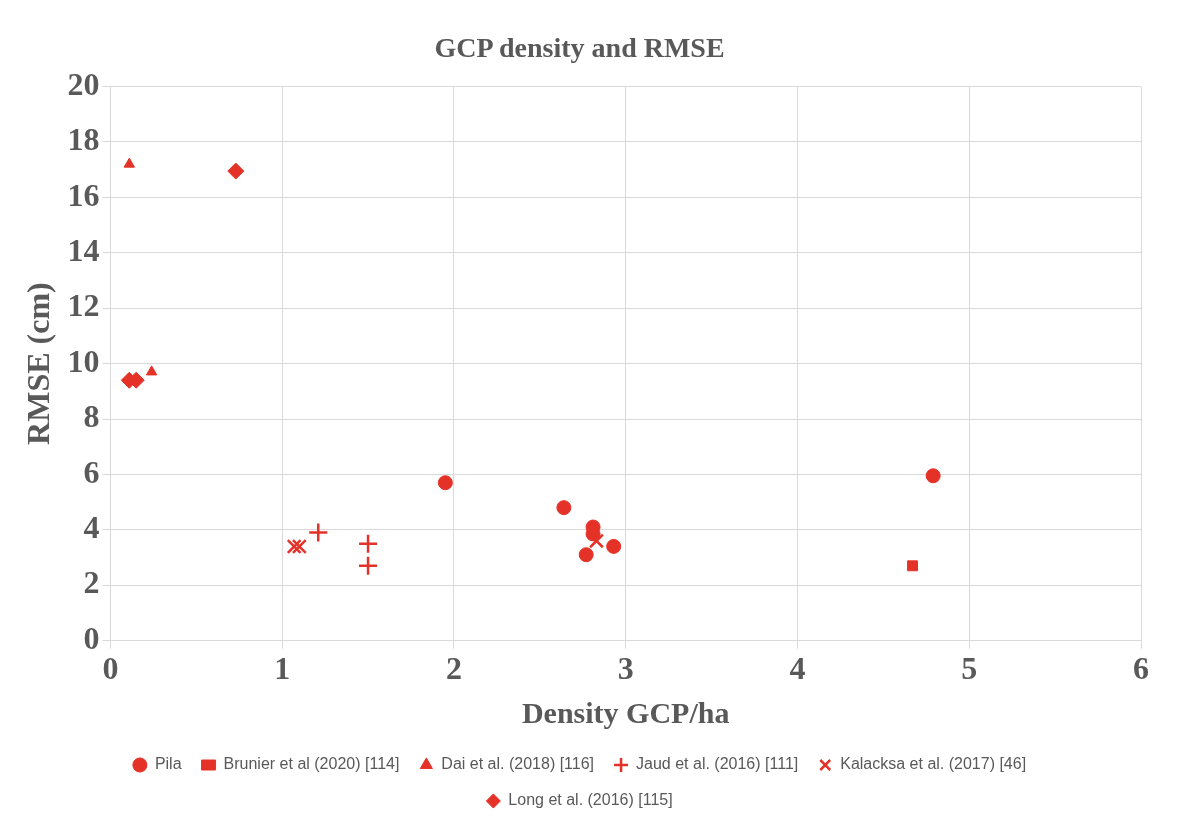  What do you see at coordinates (518, 764) in the screenshot?
I see `legend-label: Dai et al. (2018) [116]` at bounding box center [518, 764].